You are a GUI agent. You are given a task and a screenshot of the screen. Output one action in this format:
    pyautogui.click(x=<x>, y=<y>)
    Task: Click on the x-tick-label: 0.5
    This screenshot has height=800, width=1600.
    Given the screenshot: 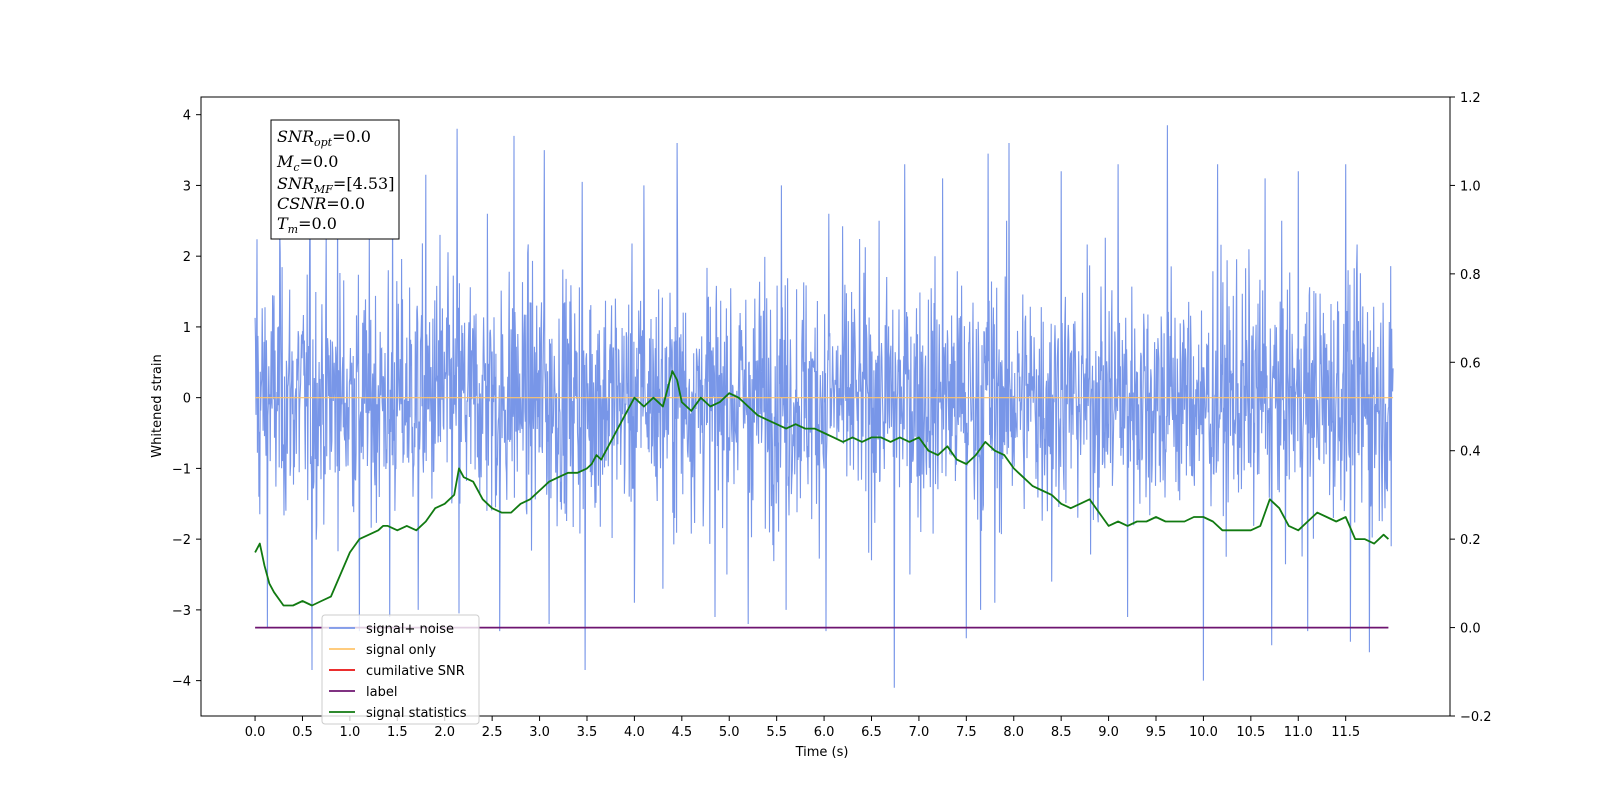 What is the action you would take?
    pyautogui.click(x=302, y=732)
    